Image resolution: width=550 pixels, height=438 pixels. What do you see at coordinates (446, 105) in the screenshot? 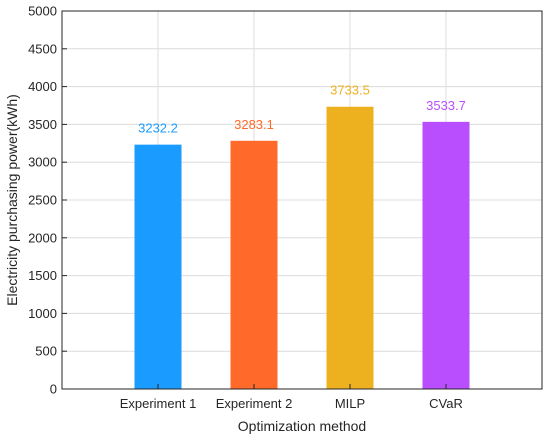
I see `data-label-4: 3533.7` at bounding box center [446, 105].